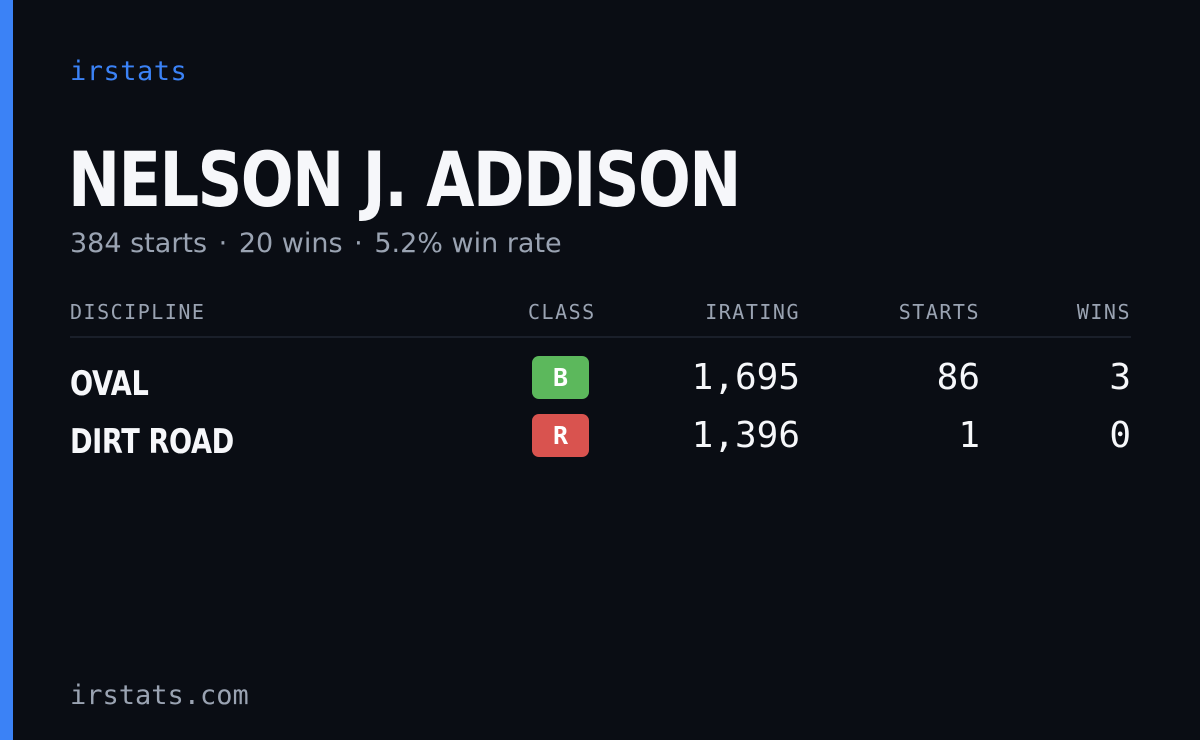 The width and height of the screenshot is (1200, 740). Describe the element at coordinates (600, 317) in the screenshot. I see `table-header: DISCIPLINE CLASS IRATING STARTS WINS` at that location.